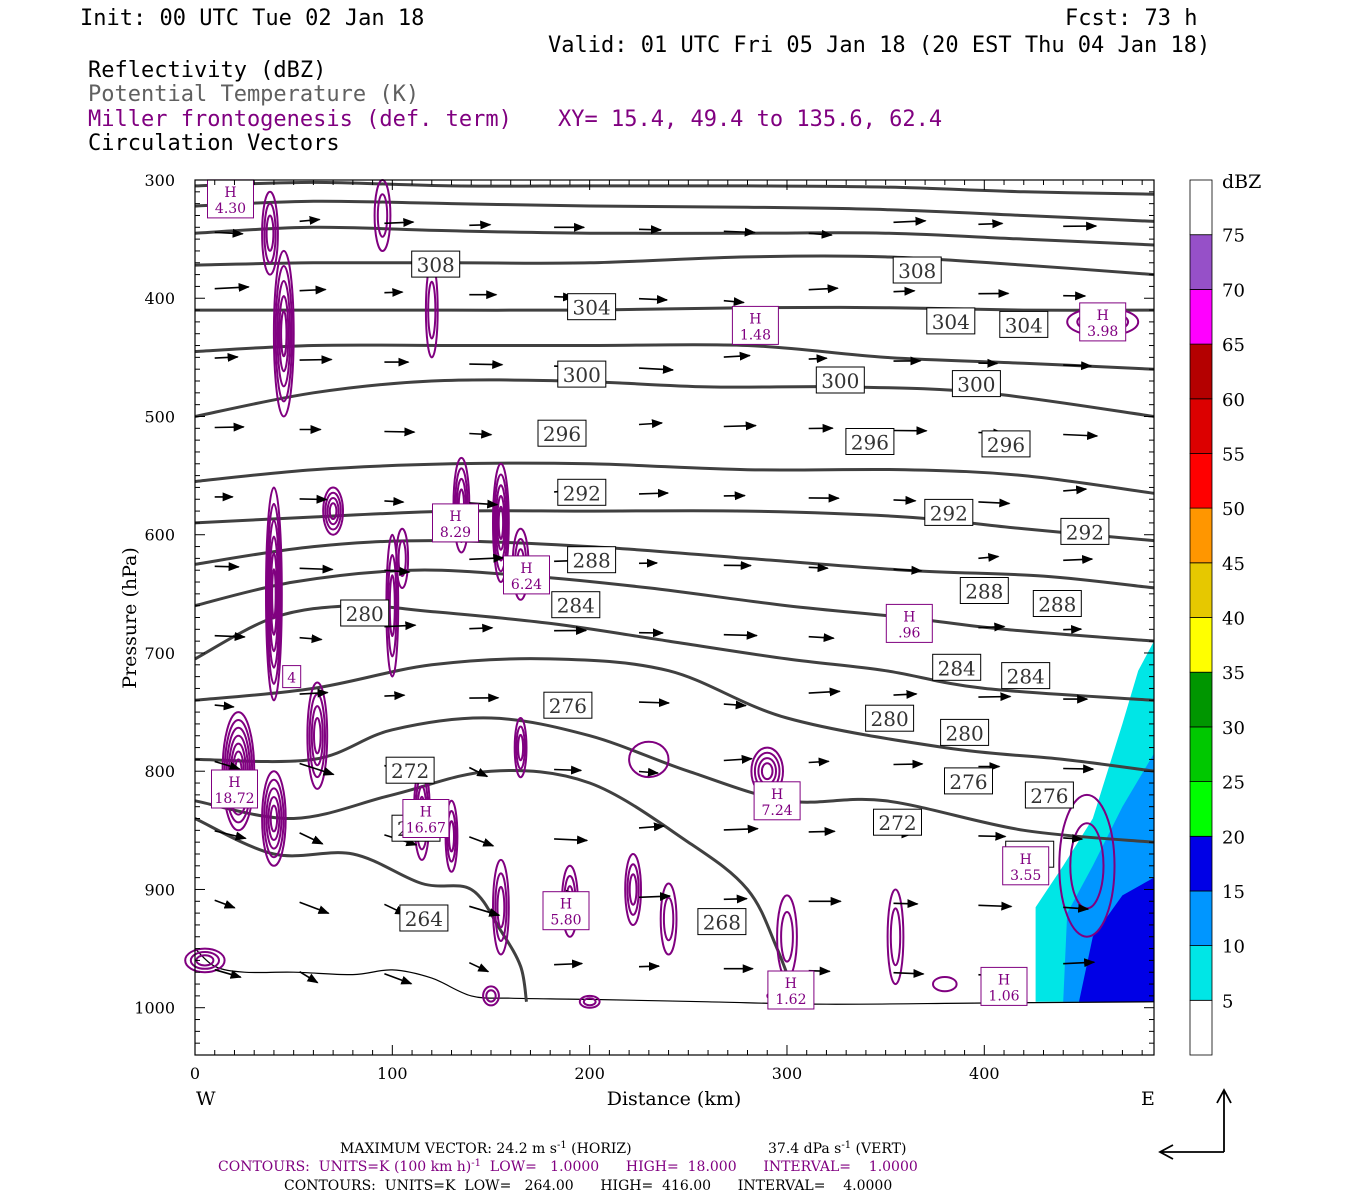 The width and height of the screenshot is (1350, 1200). Describe the element at coordinates (1233, 837) in the screenshot. I see `colorbar-label: 20` at that location.